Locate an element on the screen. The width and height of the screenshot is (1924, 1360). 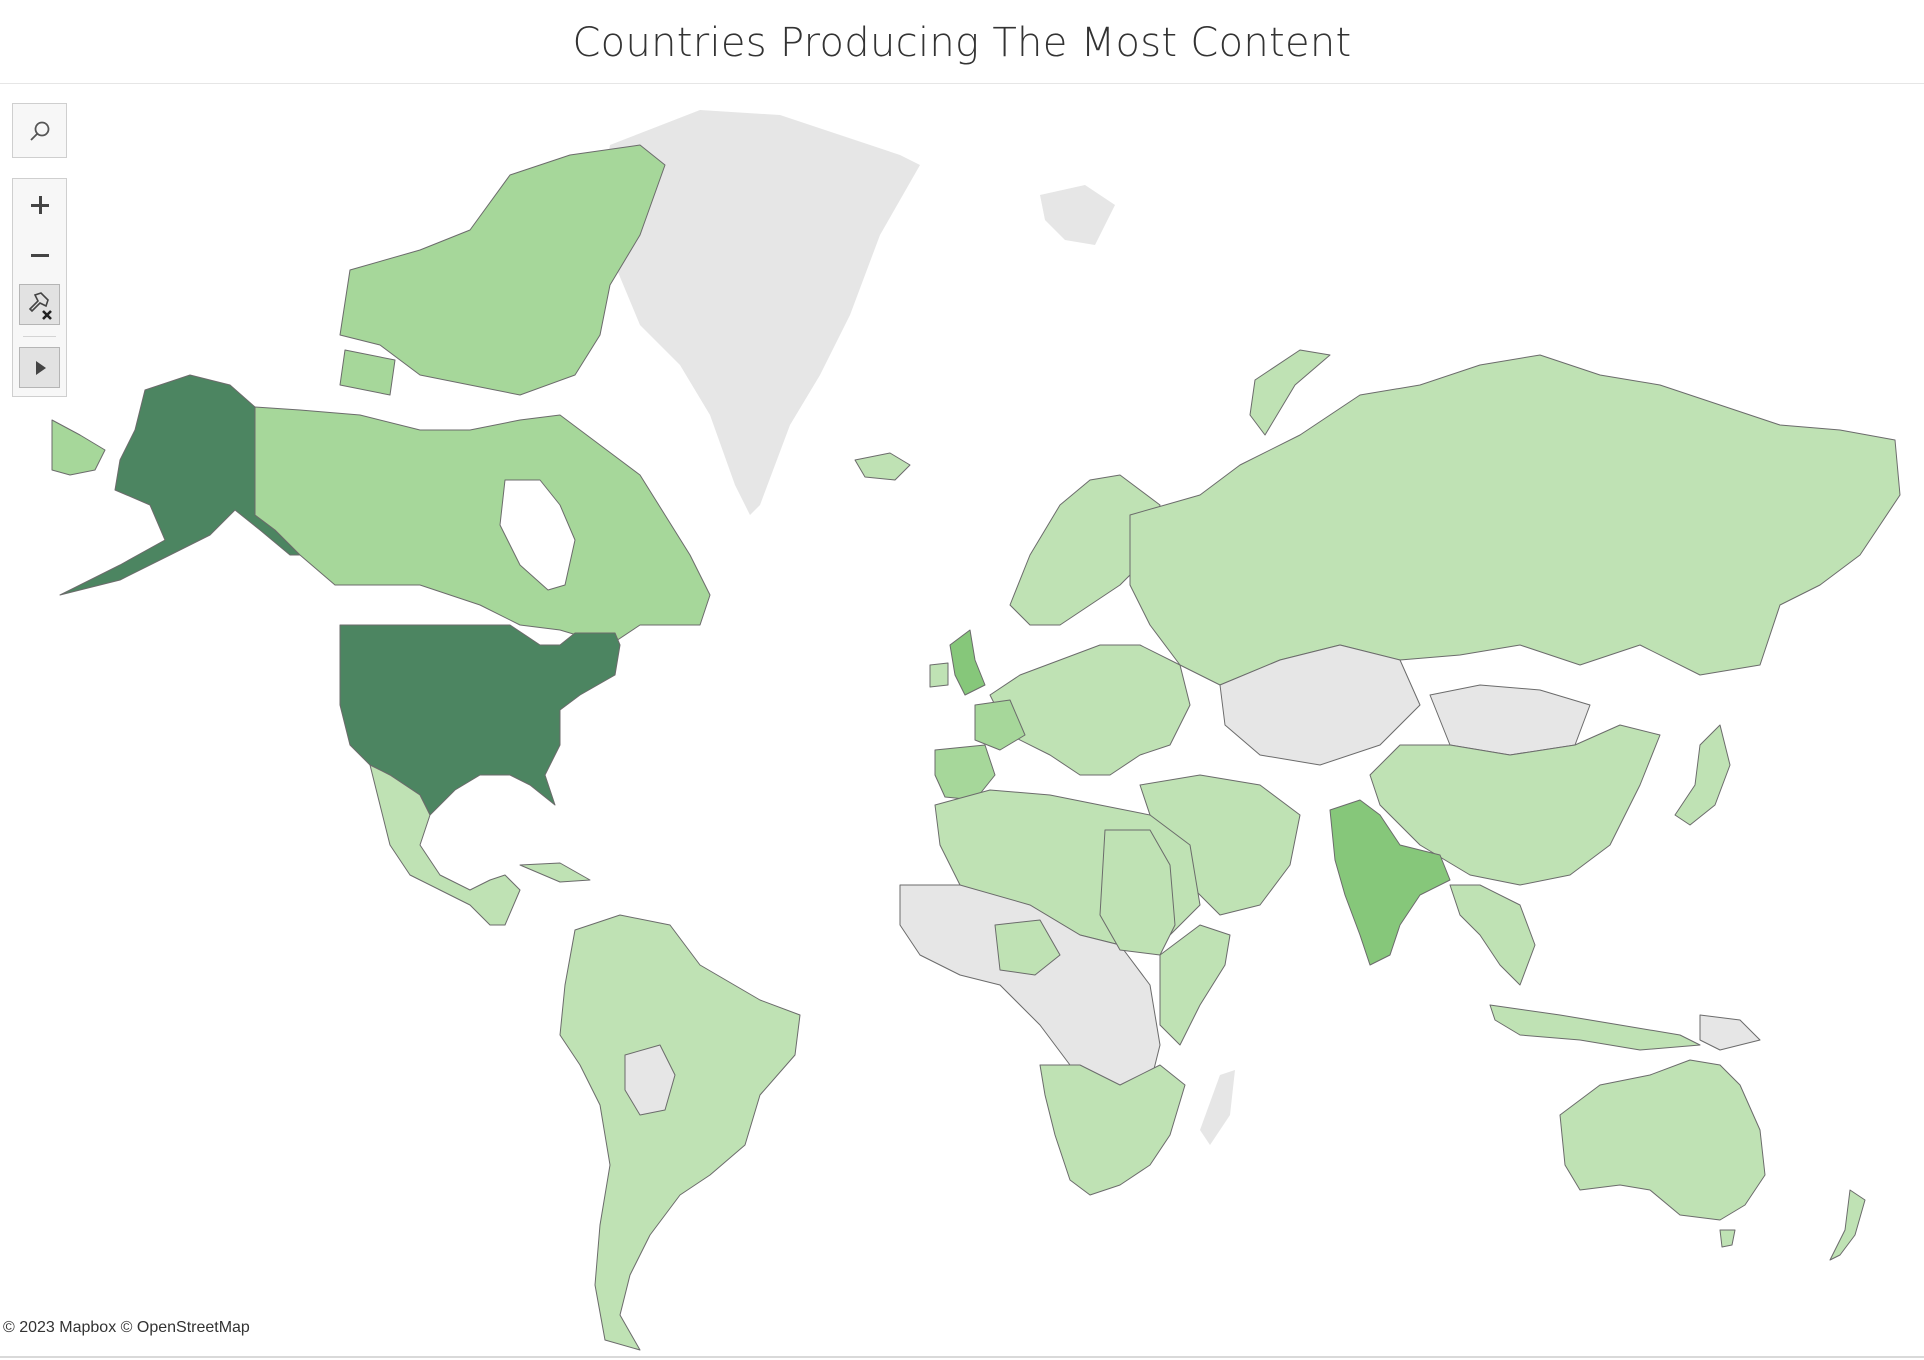
region-ireland is located at coordinates (939, 675).